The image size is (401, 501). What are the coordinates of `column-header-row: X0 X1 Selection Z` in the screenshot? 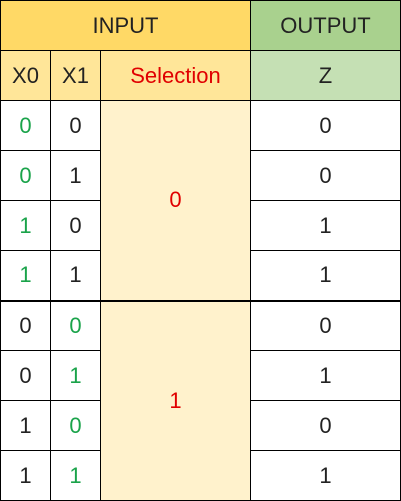 It's located at (200, 75).